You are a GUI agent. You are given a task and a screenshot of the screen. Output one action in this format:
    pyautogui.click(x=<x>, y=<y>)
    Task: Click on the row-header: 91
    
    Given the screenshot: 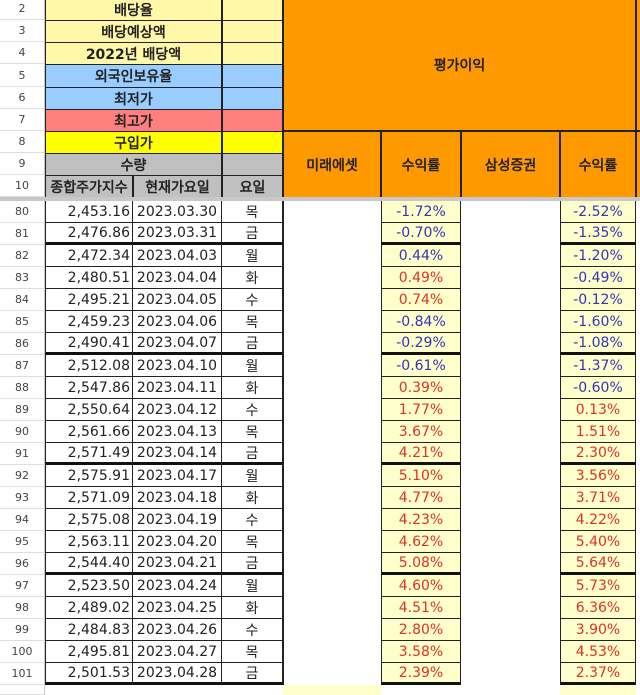 What is the action you would take?
    pyautogui.click(x=22, y=454)
    